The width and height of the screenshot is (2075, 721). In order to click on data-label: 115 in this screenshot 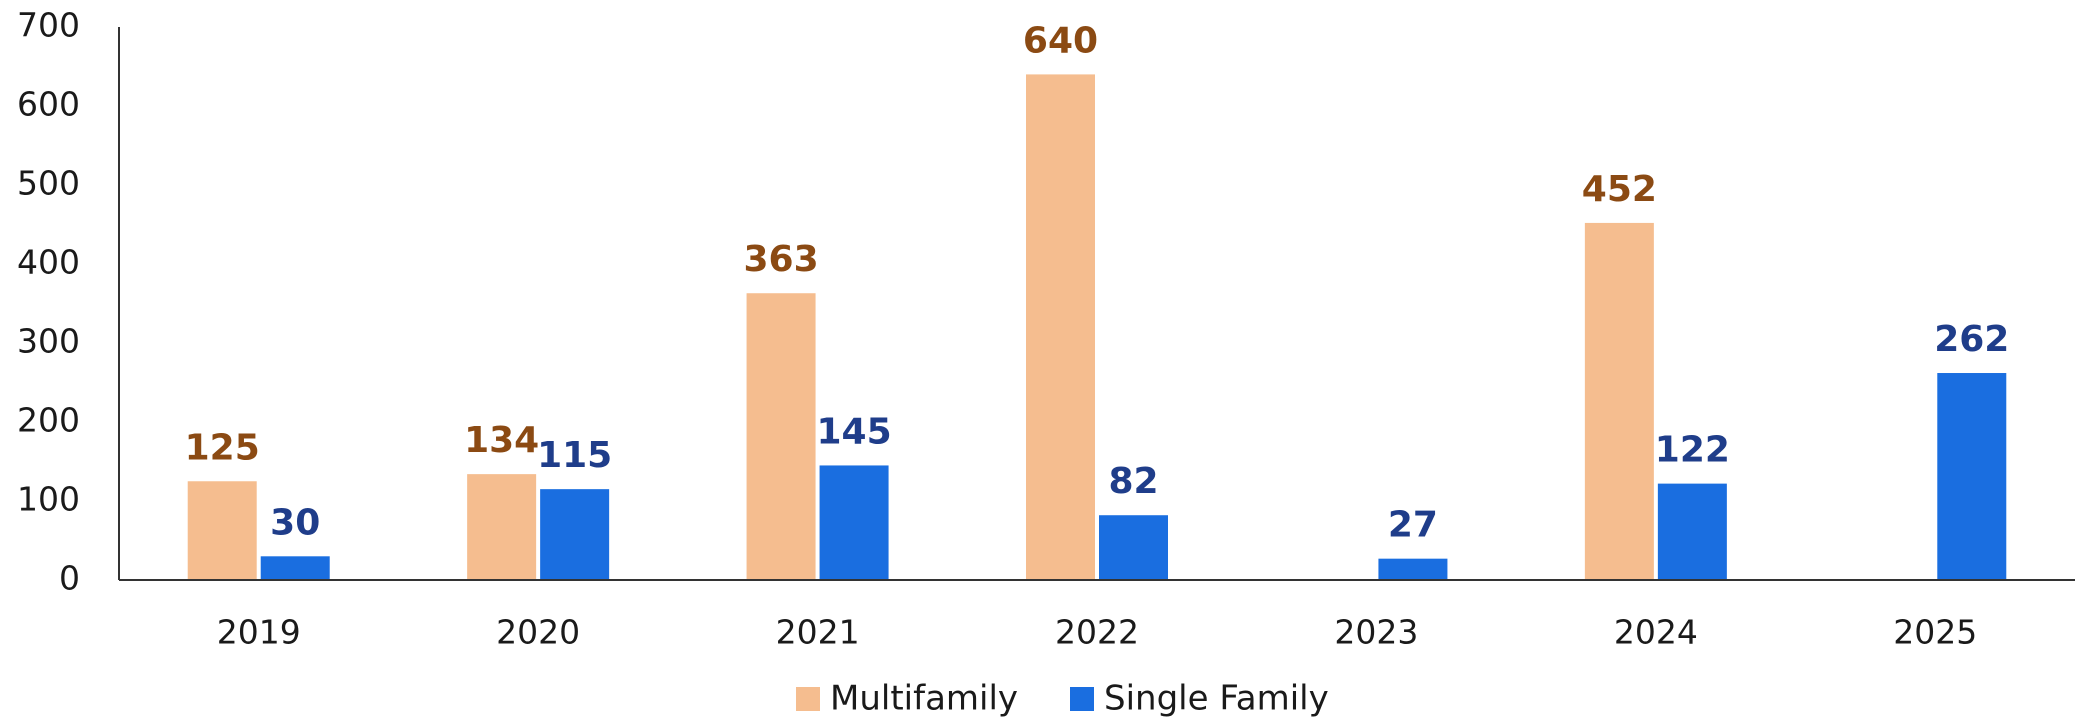, I will do `click(574, 455)`.